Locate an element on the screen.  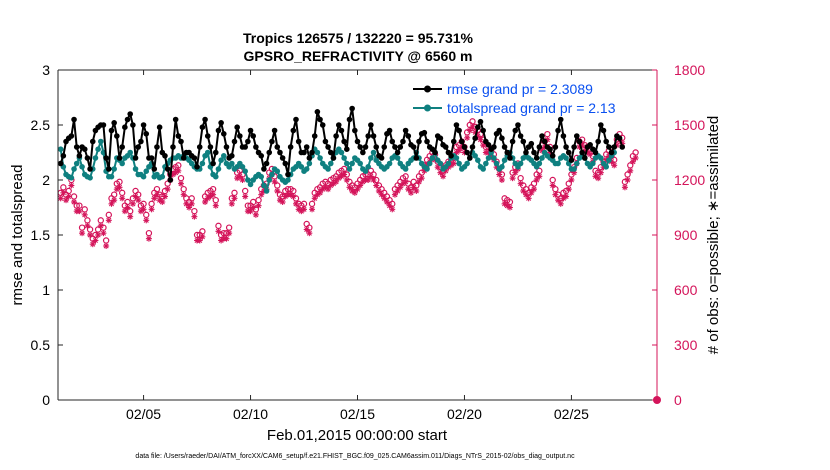
x-tick-label: 02/25 is located at coordinates (571, 414).